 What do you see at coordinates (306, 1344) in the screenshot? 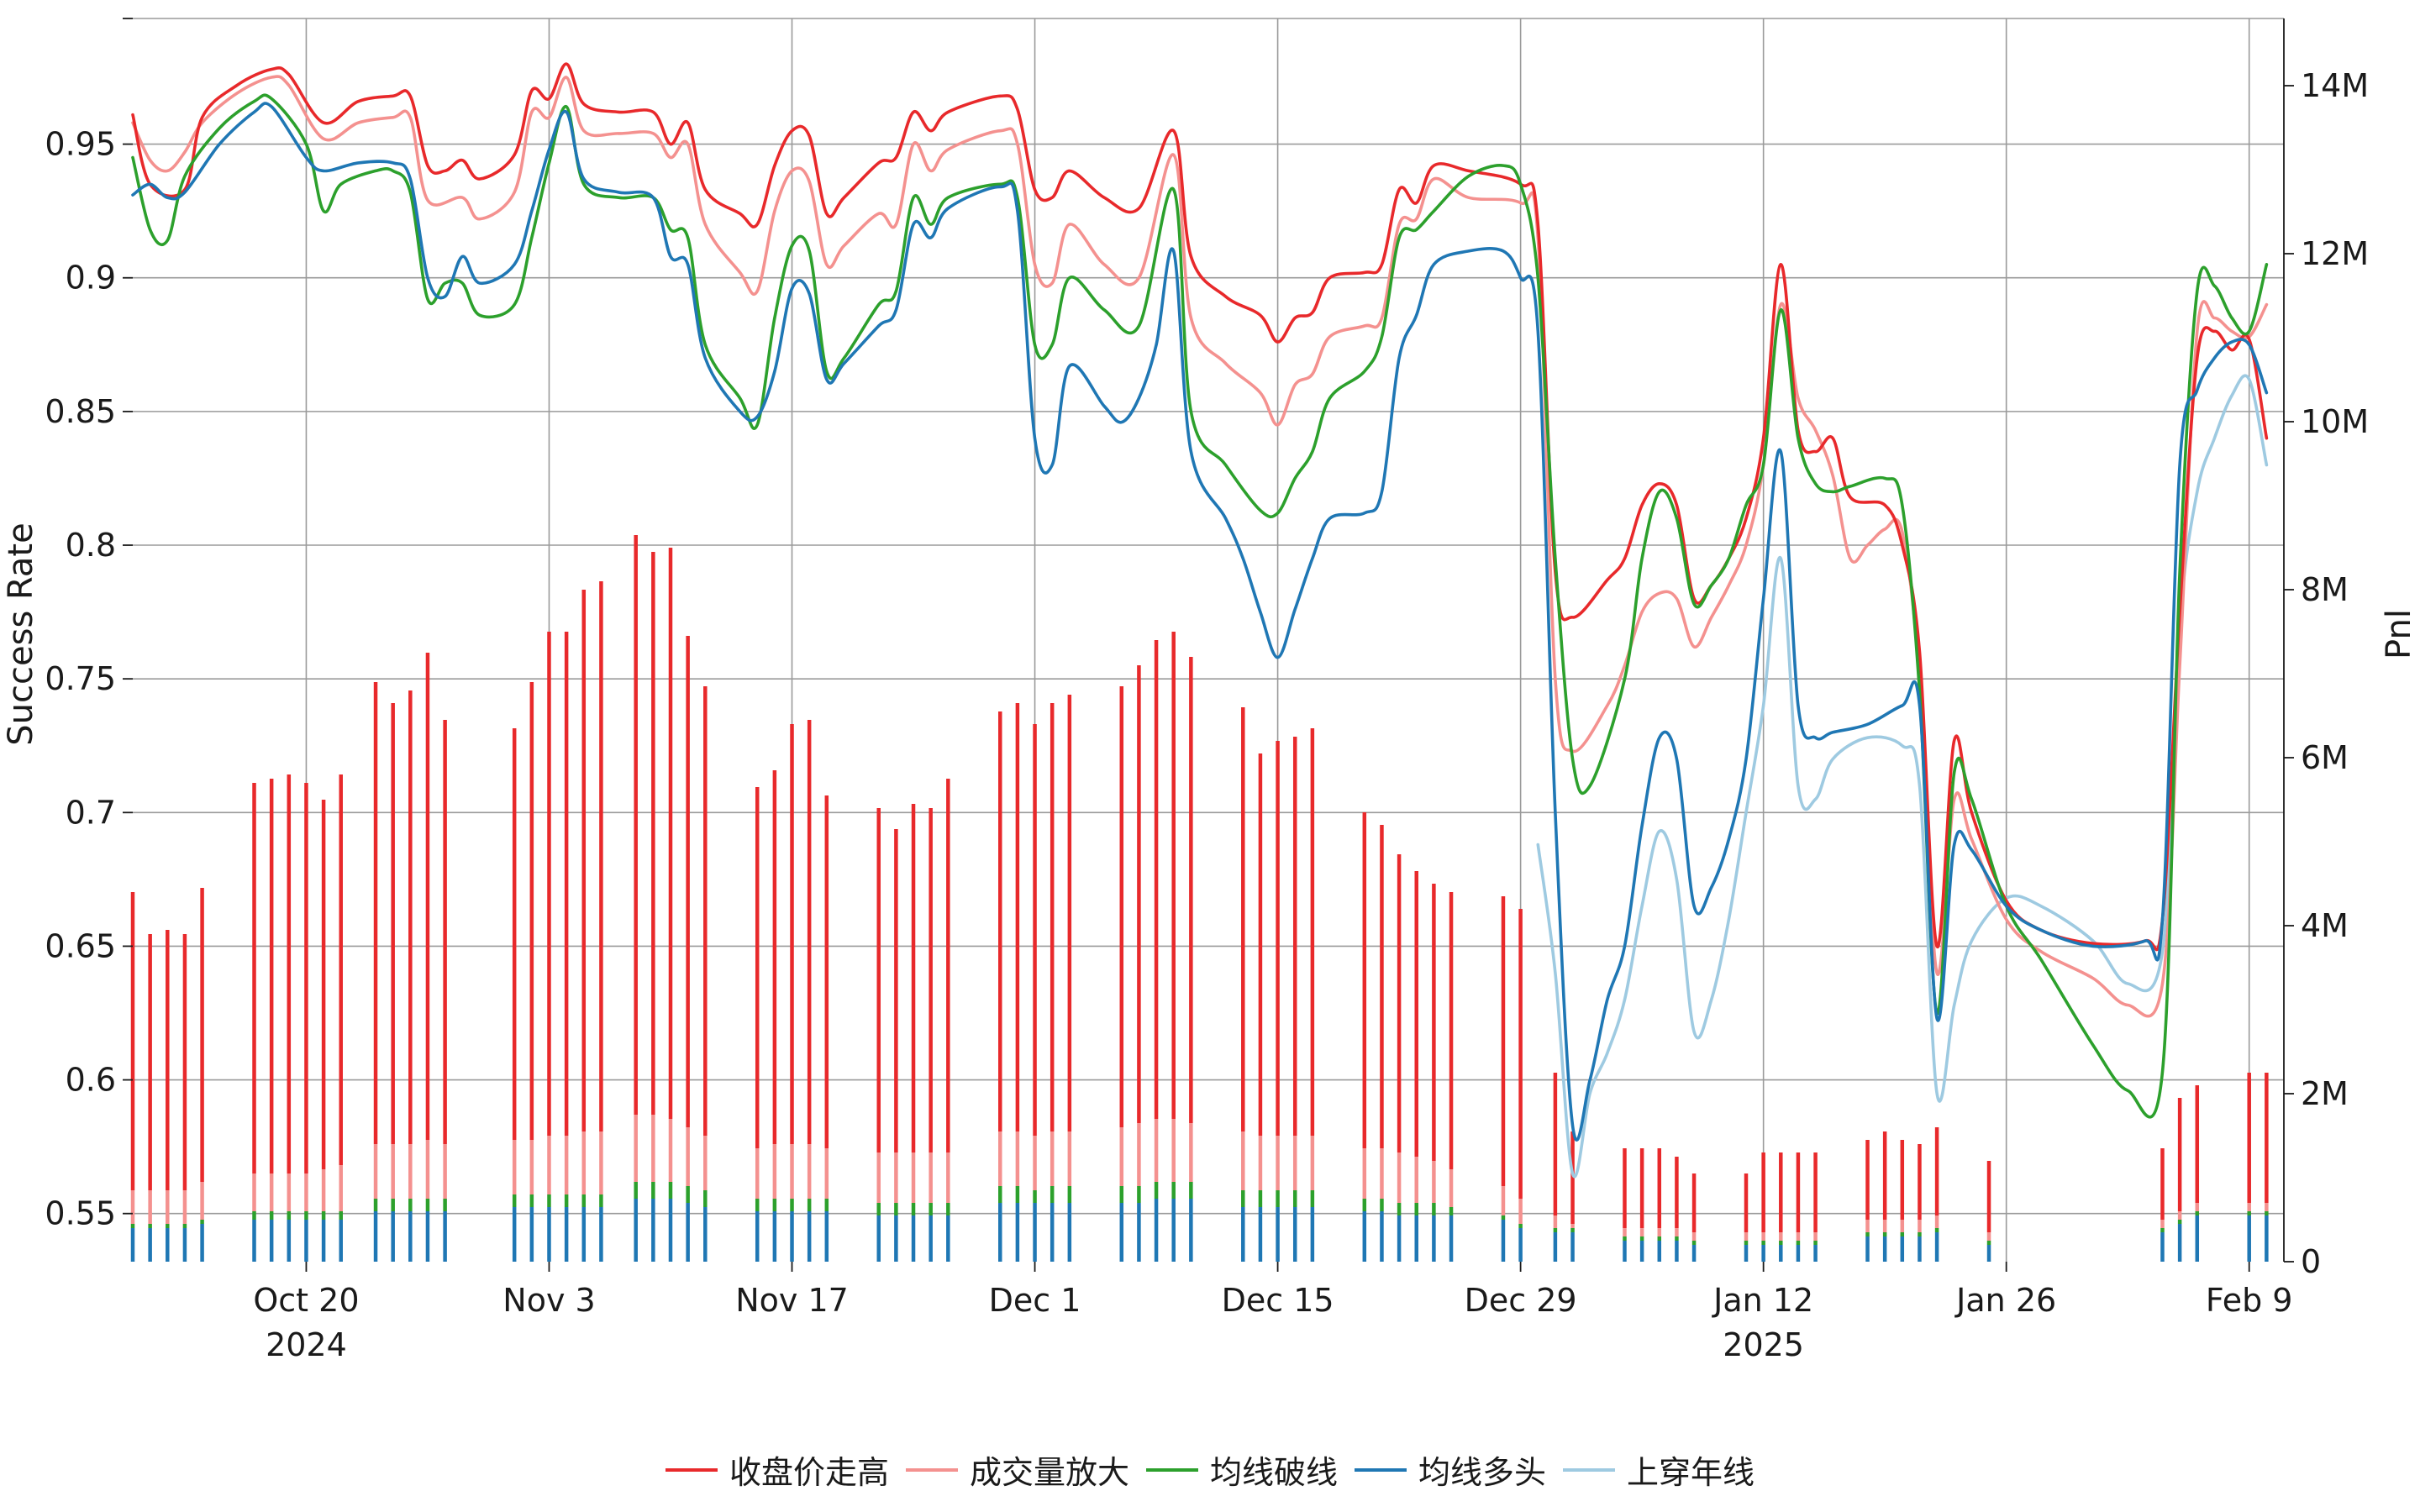
I see `x-tick-year-label: 2024` at bounding box center [306, 1344].